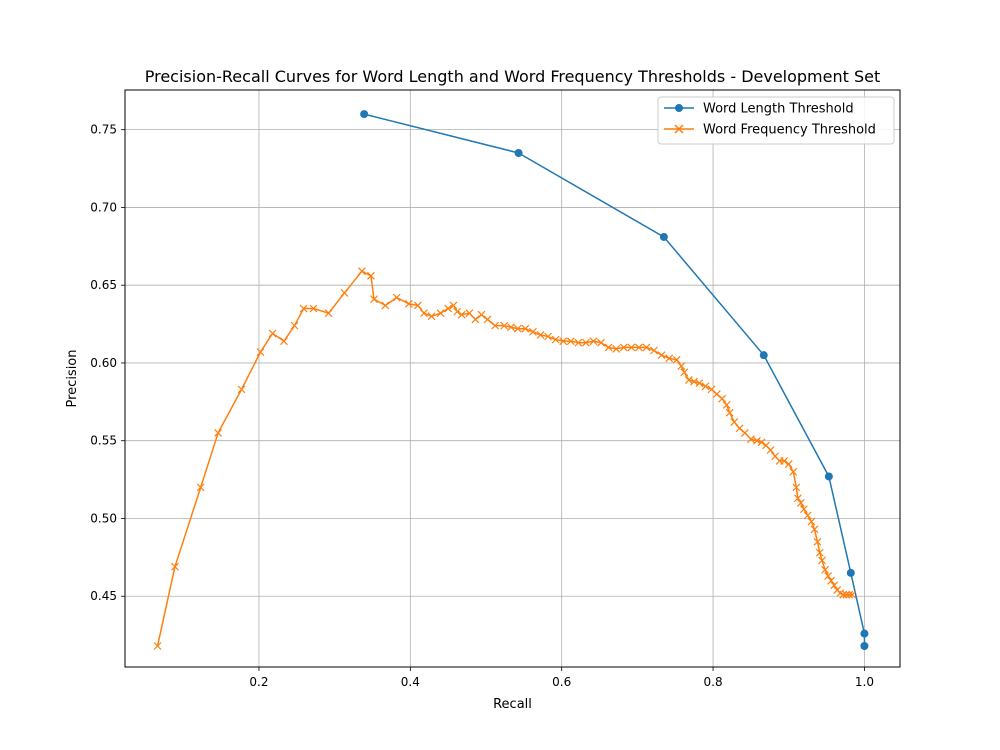 Image resolution: width=1000 pixels, height=750 pixels. Describe the element at coordinates (103, 518) in the screenshot. I see `y-tick-label: 0.50` at that location.